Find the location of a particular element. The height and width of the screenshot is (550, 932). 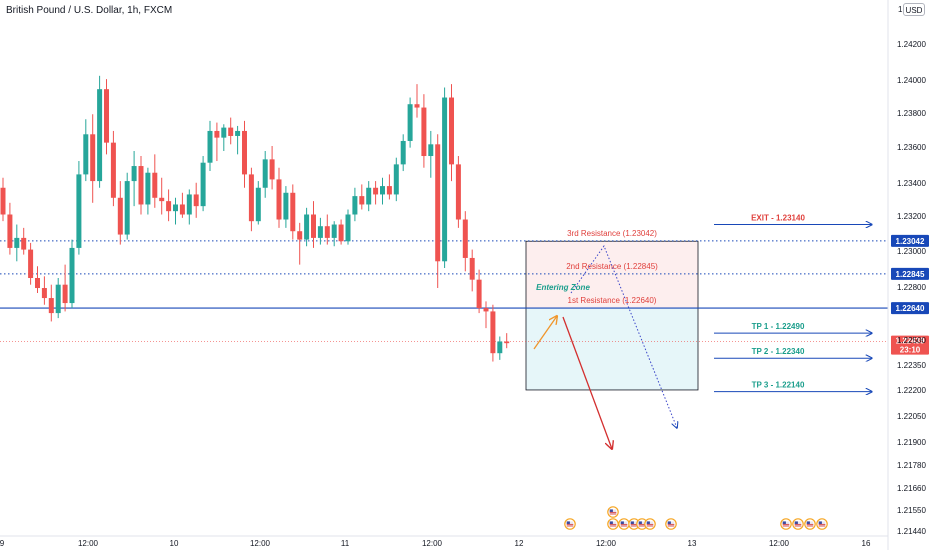

x-tick-label: 16 is located at coordinates (866, 543).